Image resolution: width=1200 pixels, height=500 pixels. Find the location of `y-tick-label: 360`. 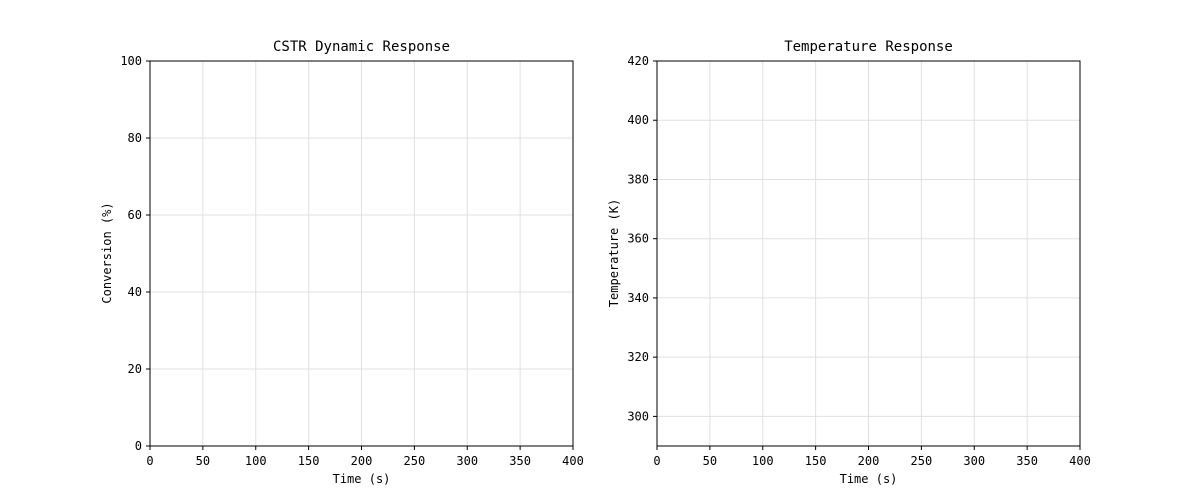

y-tick-label: 360 is located at coordinates (638, 239).